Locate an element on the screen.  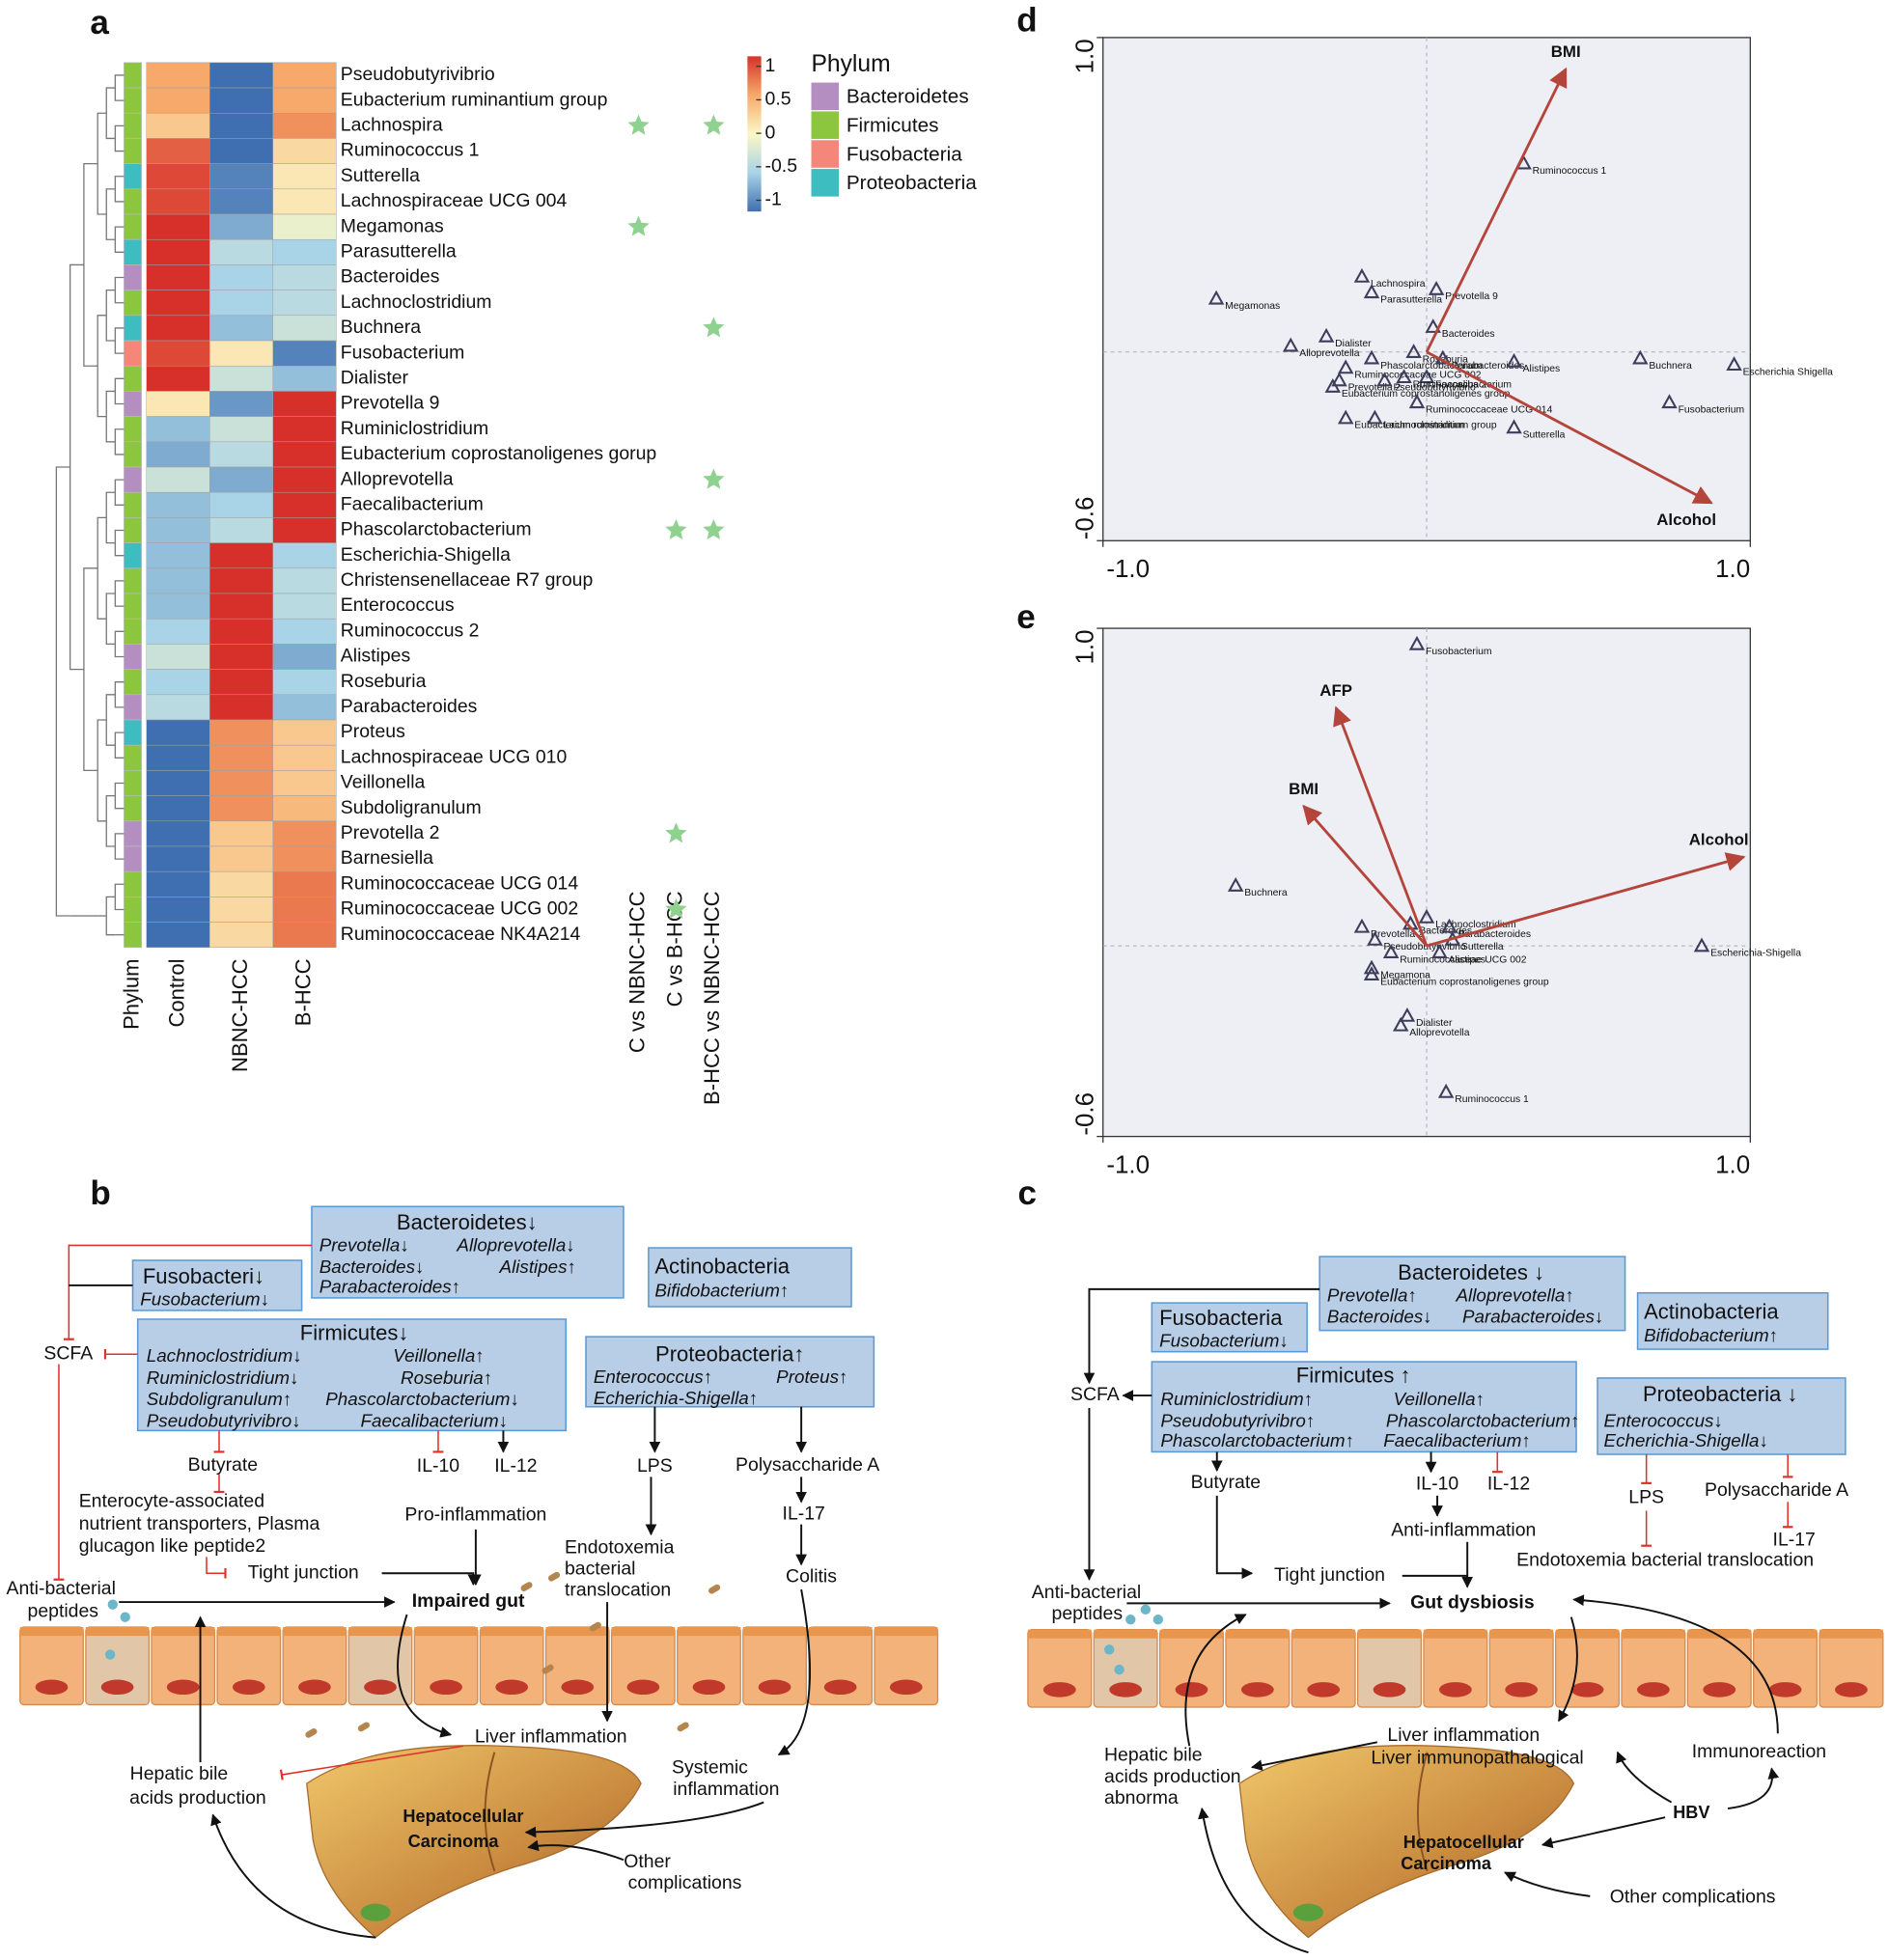
legend-swatch is located at coordinates (825, 154).